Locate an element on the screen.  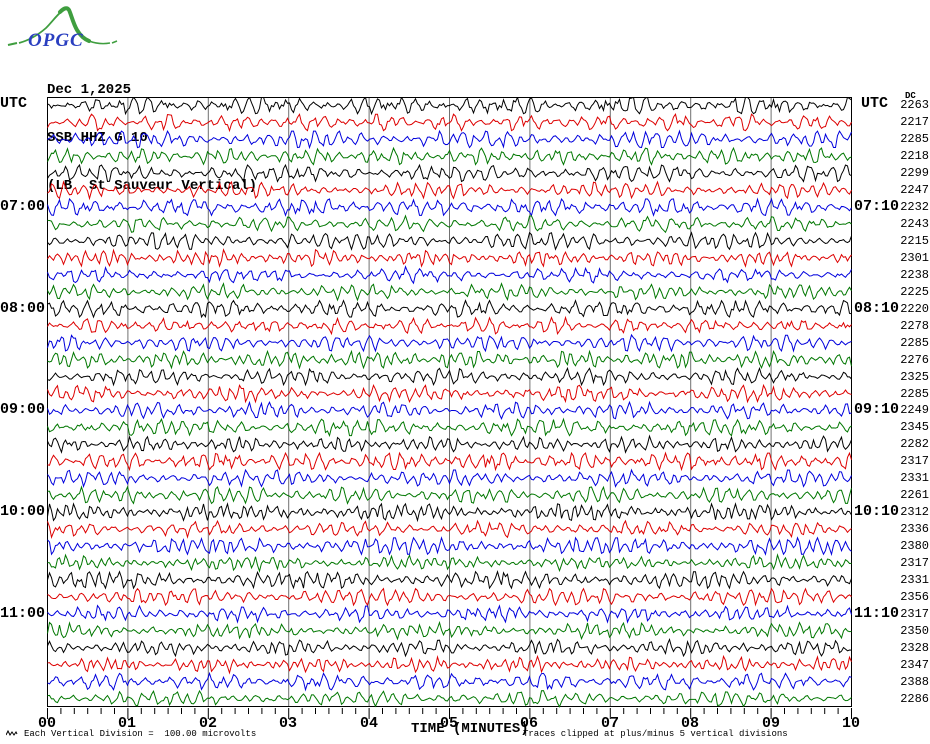
dc-value: 2388 is located at coordinates (914, 682).